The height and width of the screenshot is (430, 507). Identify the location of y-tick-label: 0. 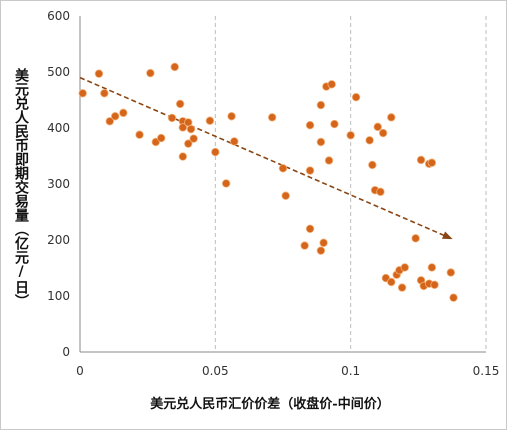
(66, 352).